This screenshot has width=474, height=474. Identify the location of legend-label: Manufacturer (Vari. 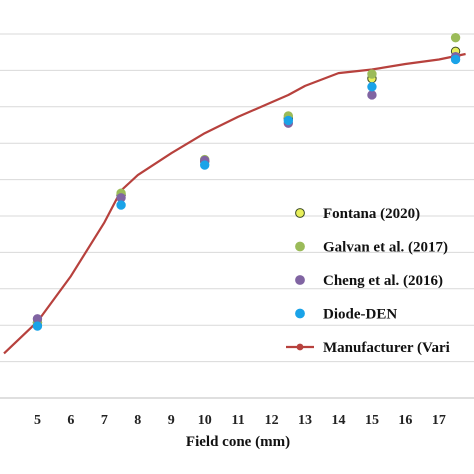
(386, 348).